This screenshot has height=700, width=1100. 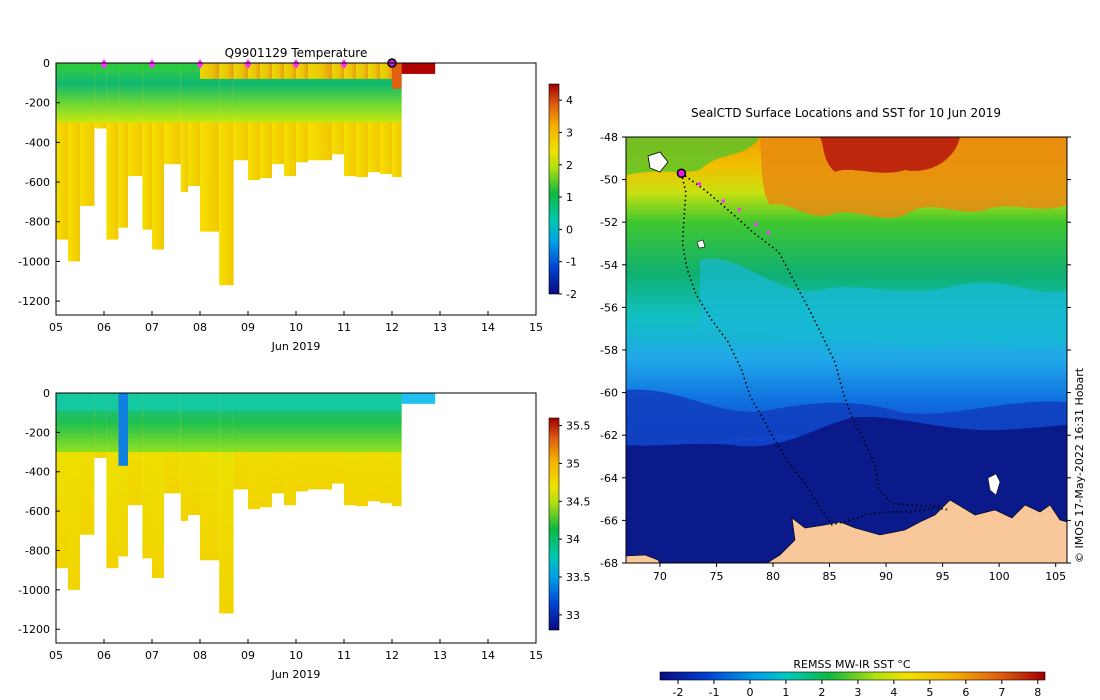 What do you see at coordinates (739, 209) in the screenshot?
I see `recent-position` at bounding box center [739, 209].